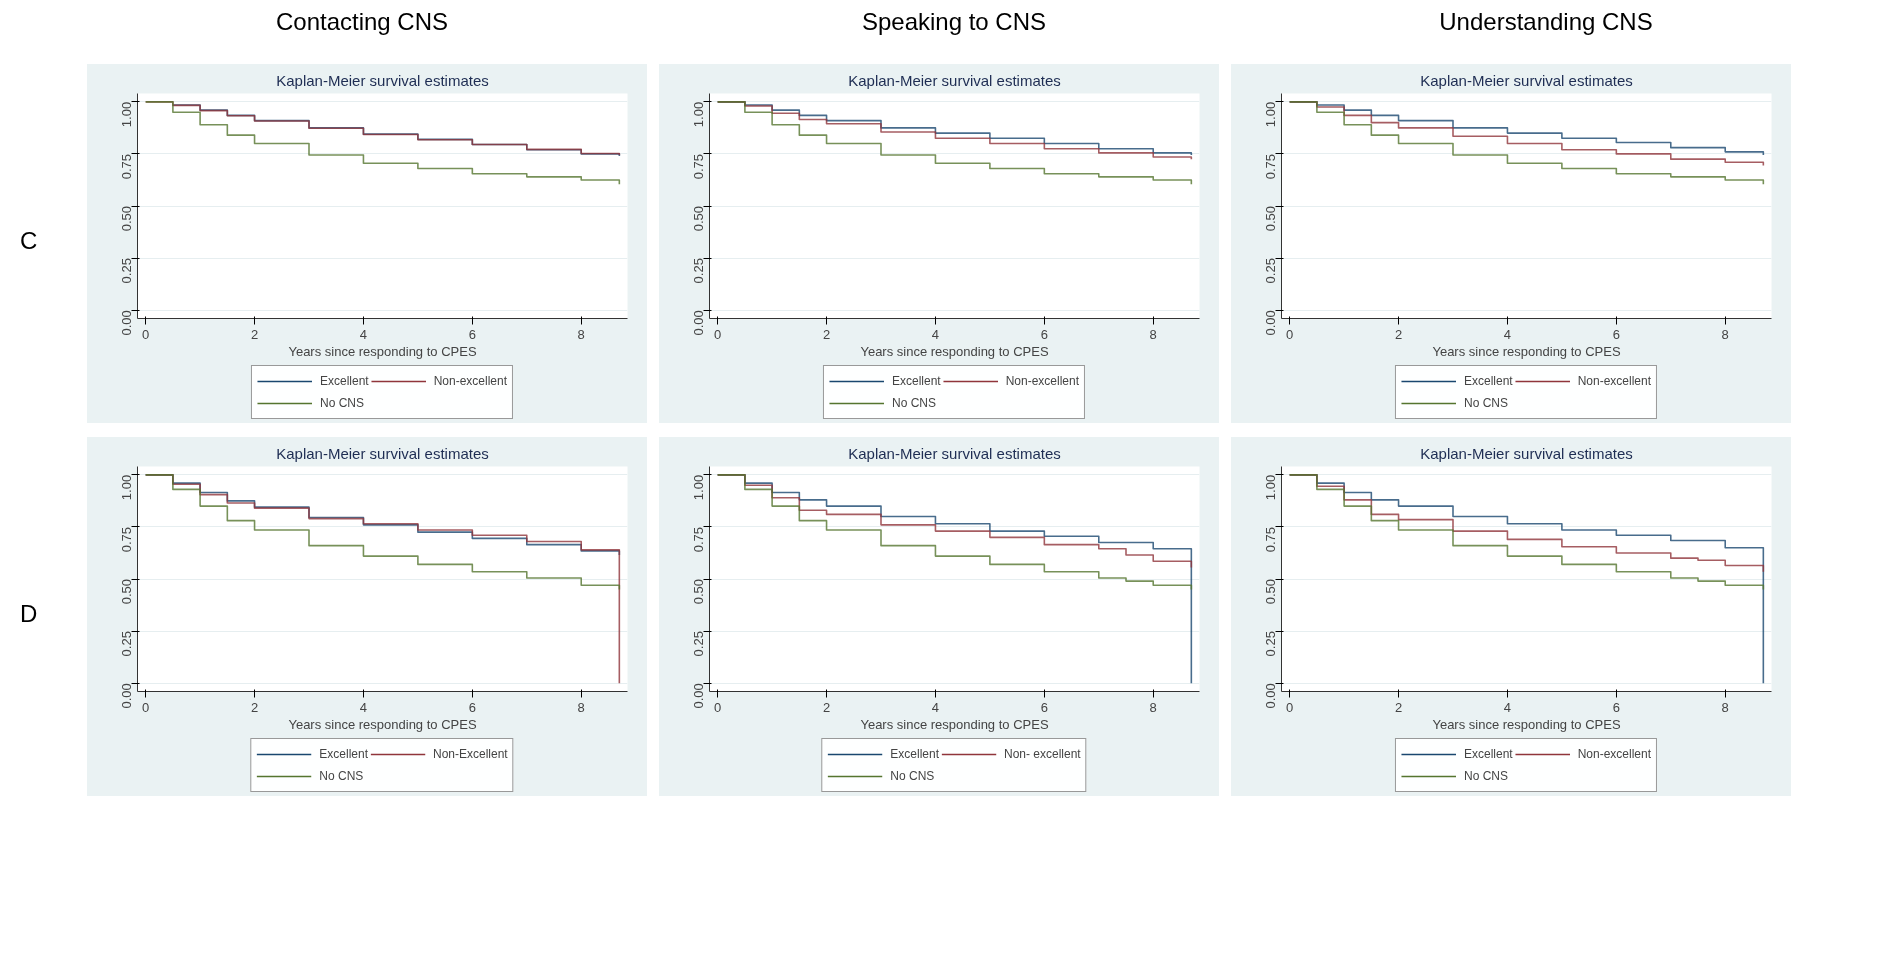  Describe the element at coordinates (29, 241) in the screenshot. I see `text: C` at that location.